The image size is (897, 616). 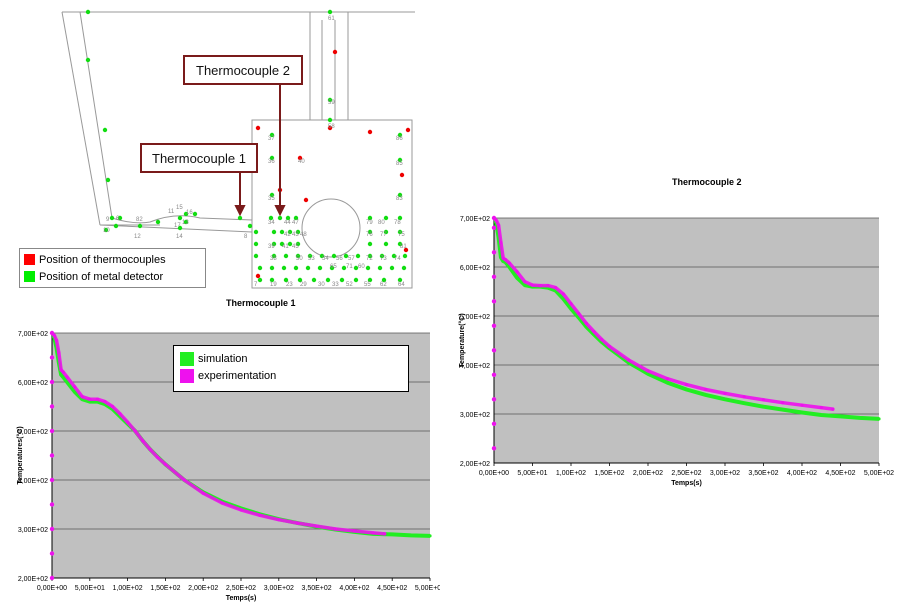 What do you see at coordinates (101, 276) in the screenshot?
I see `legend-label: Position of metal detector` at bounding box center [101, 276].